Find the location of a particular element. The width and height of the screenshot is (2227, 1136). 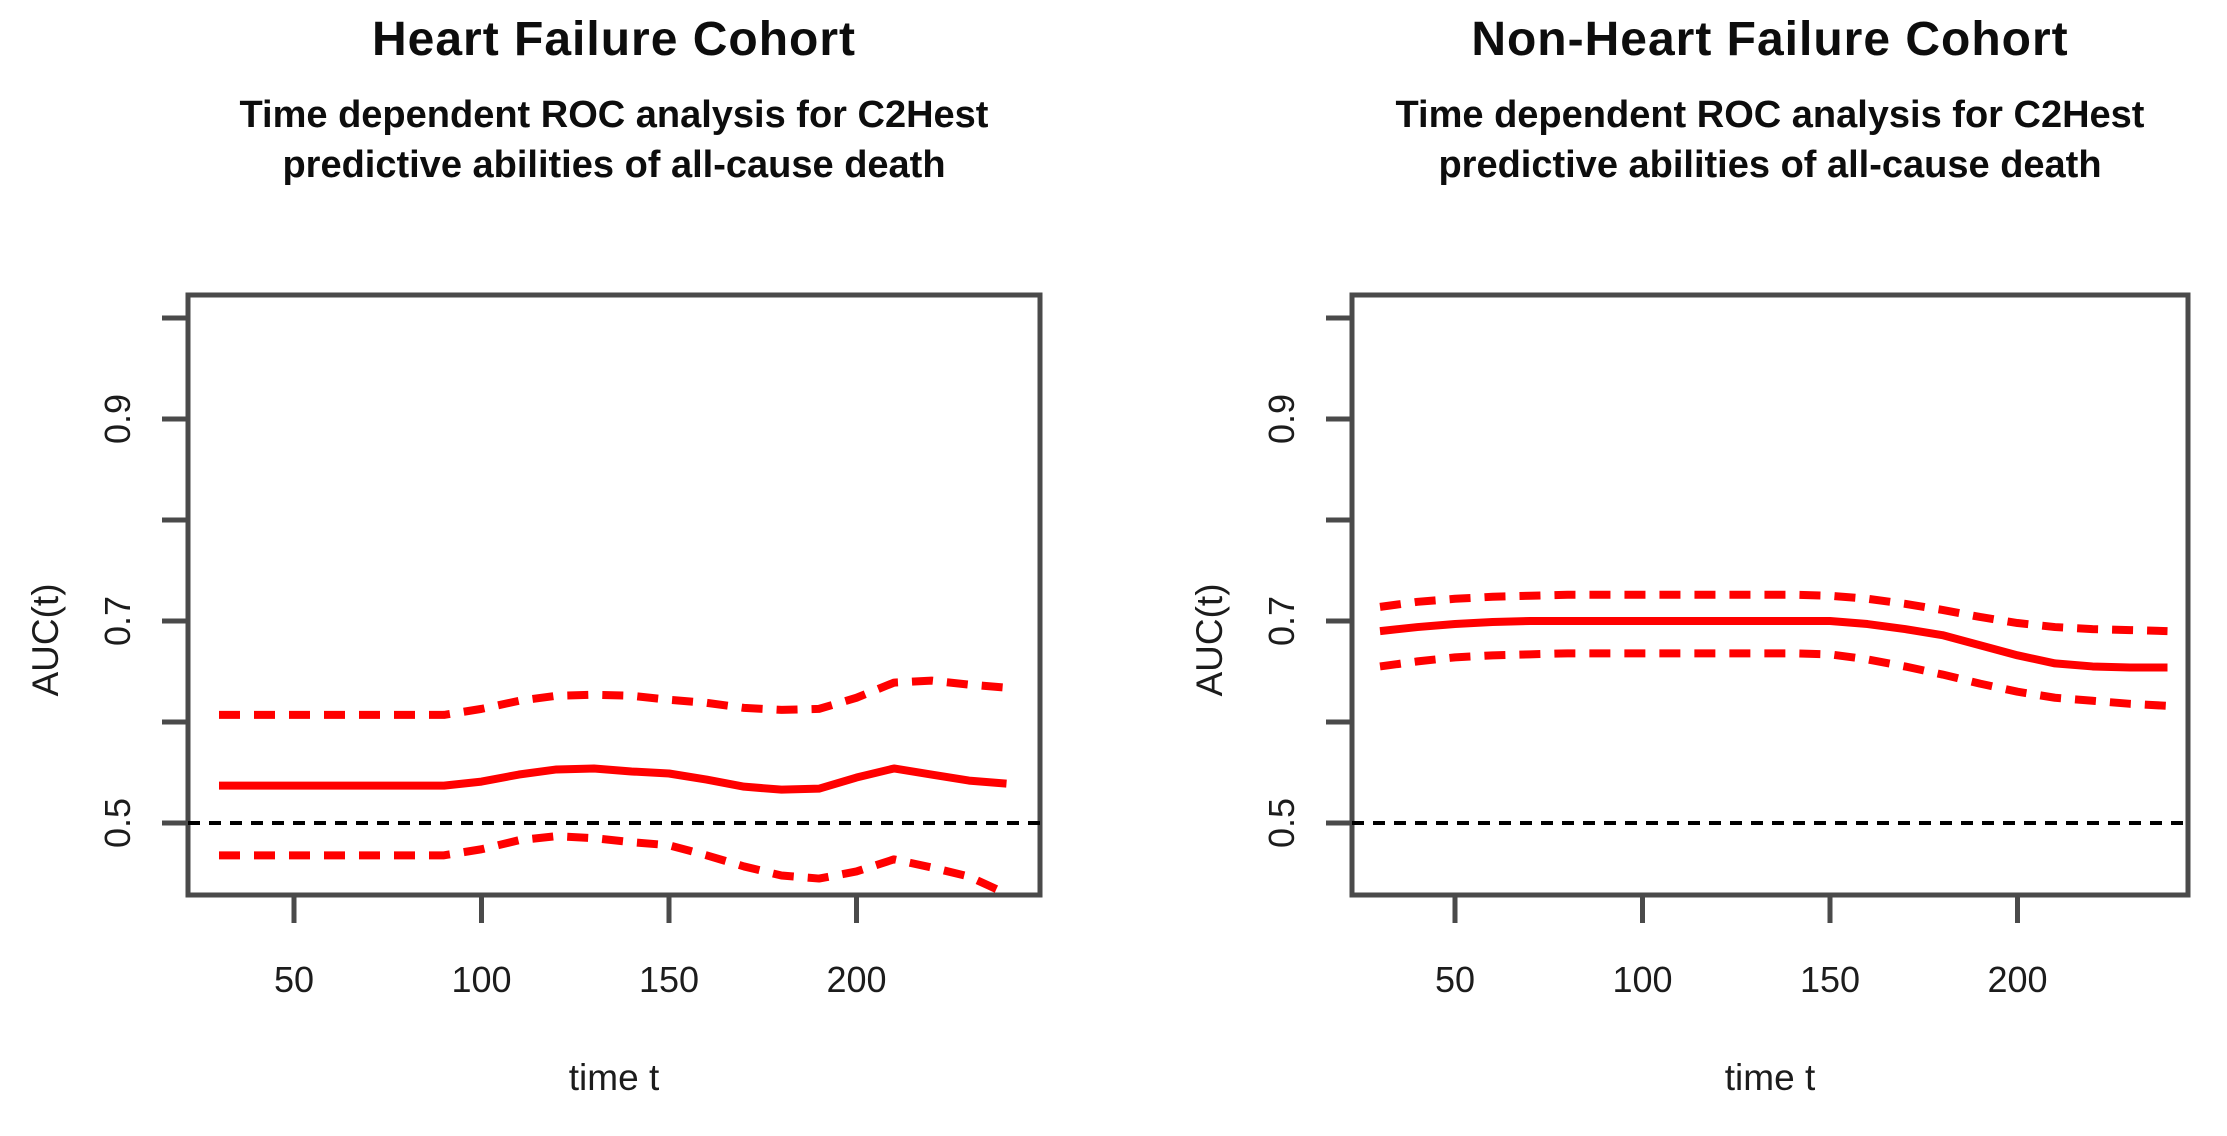

chart-title: Heart Failure Cohort is located at coordinates (614, 39).